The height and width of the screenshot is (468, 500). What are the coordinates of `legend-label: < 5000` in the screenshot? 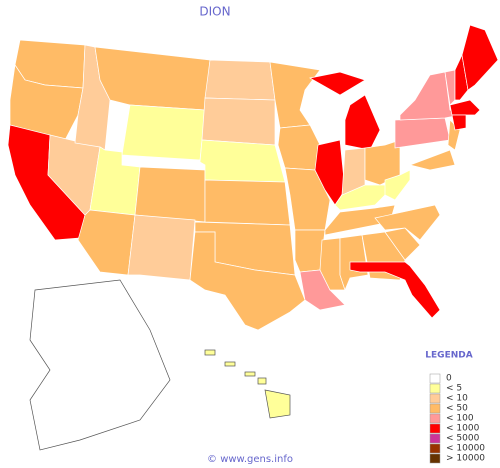 It's located at (463, 439).